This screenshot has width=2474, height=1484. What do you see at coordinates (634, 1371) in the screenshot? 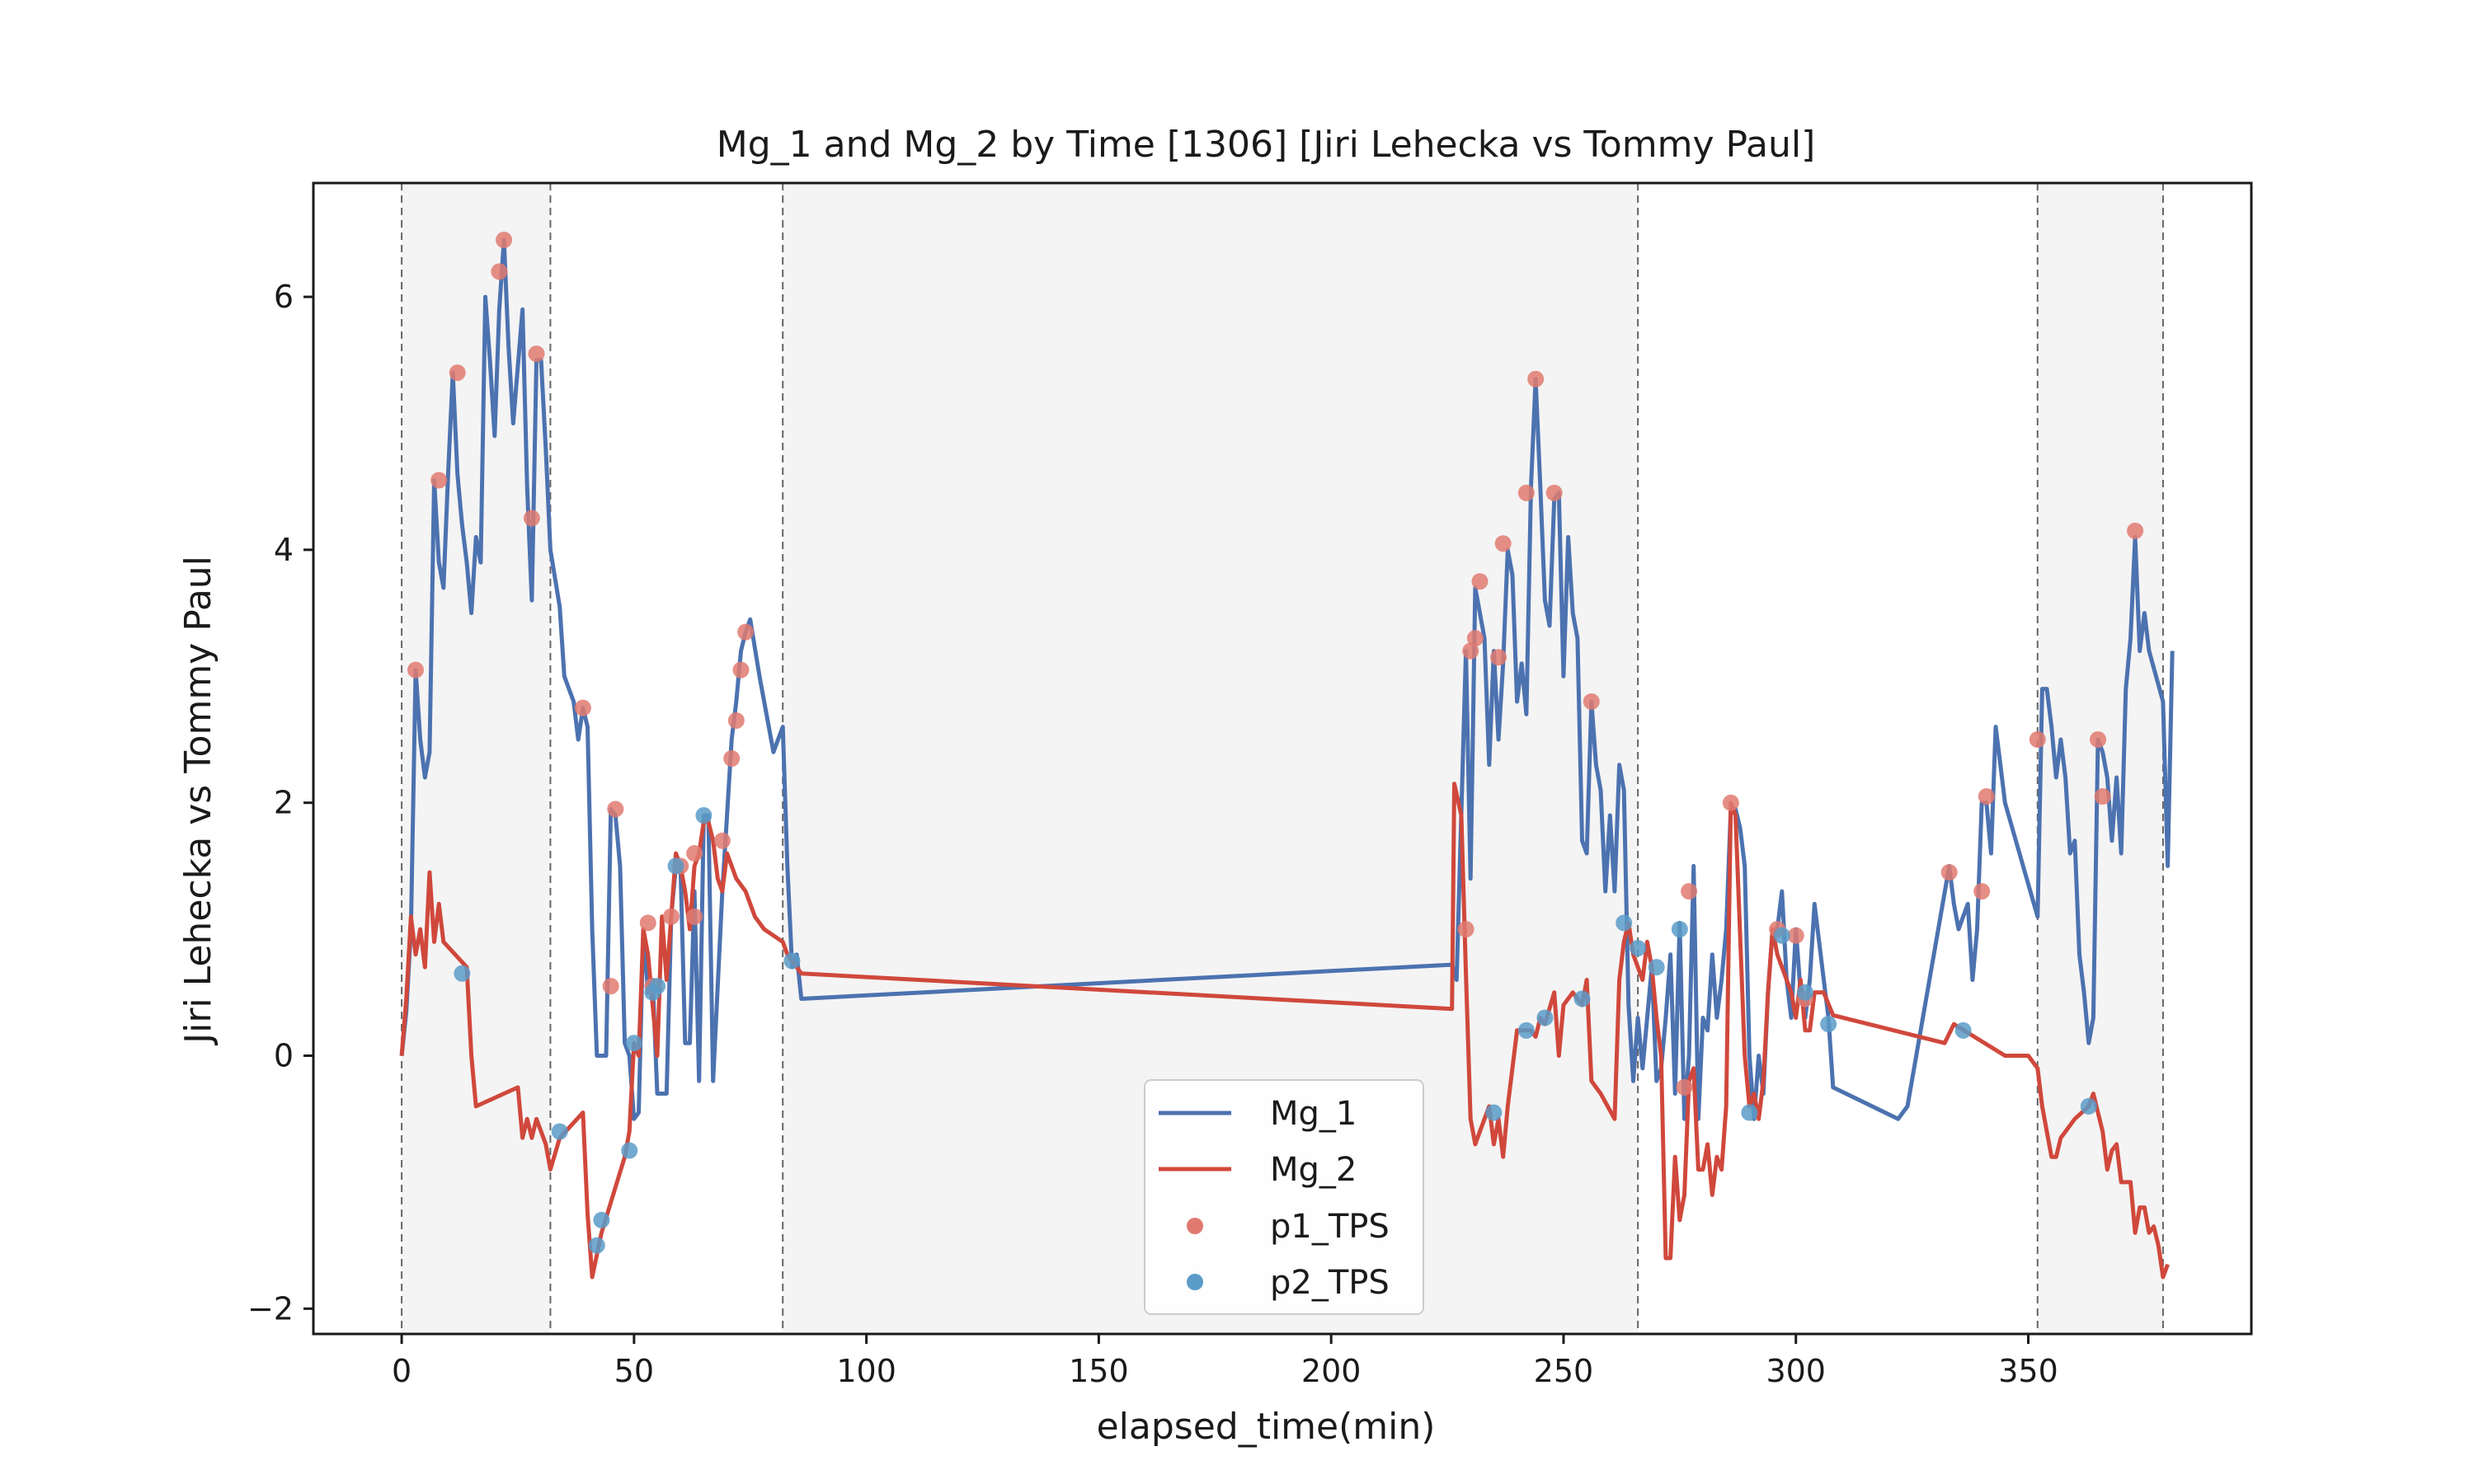
I see `x-tick-label-1: 50` at bounding box center [634, 1371].